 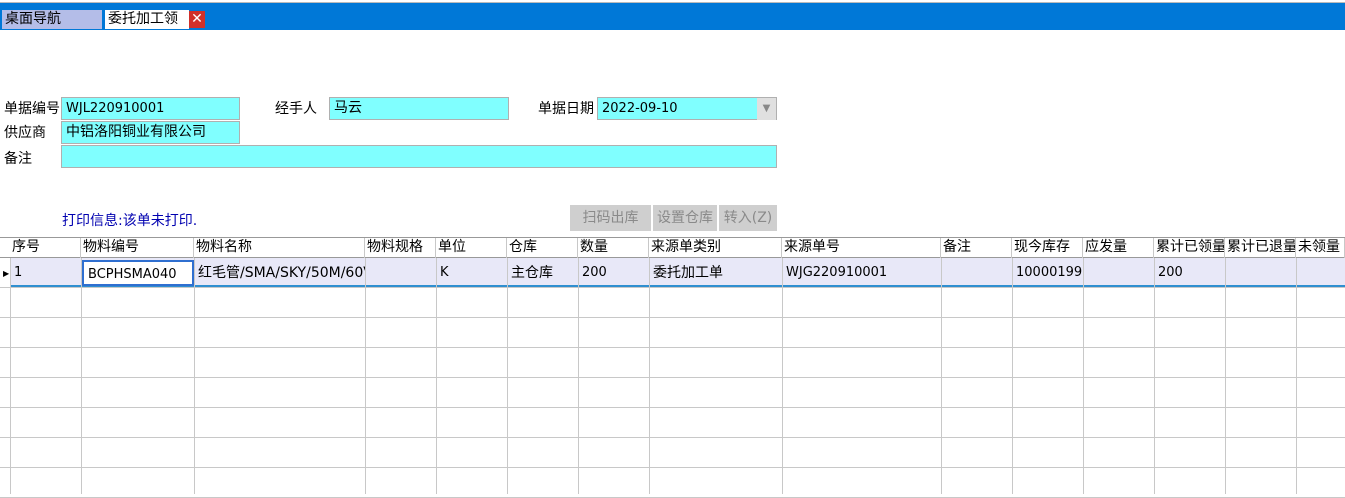 I want to click on window-top-border, so click(x=672, y=1).